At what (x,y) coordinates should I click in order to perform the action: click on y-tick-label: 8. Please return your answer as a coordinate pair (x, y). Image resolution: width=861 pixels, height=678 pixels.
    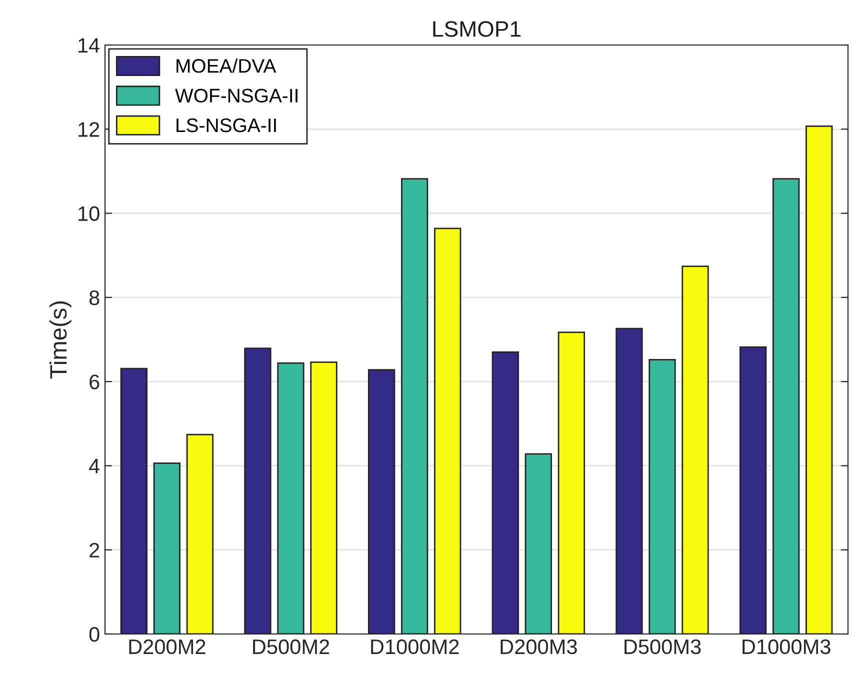
    Looking at the image, I should click on (94, 298).